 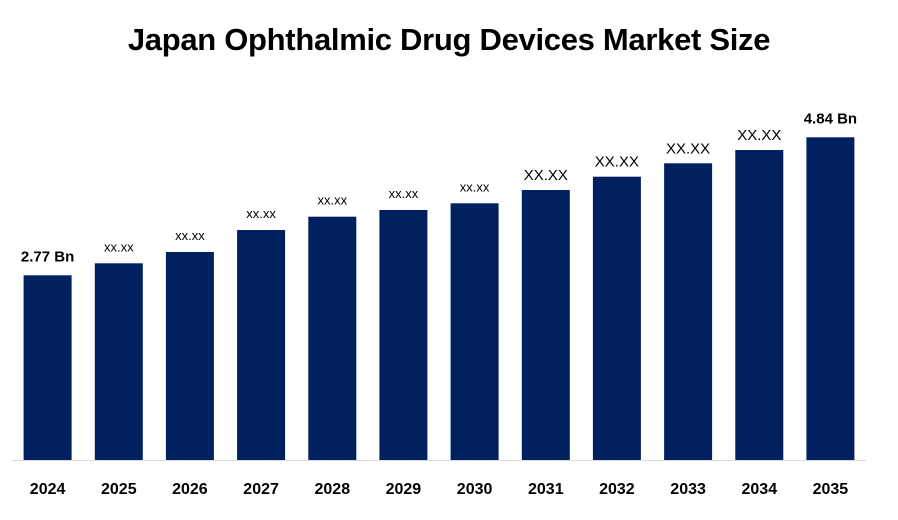 I want to click on x-tick-label-2026: 2026, so click(x=190, y=489).